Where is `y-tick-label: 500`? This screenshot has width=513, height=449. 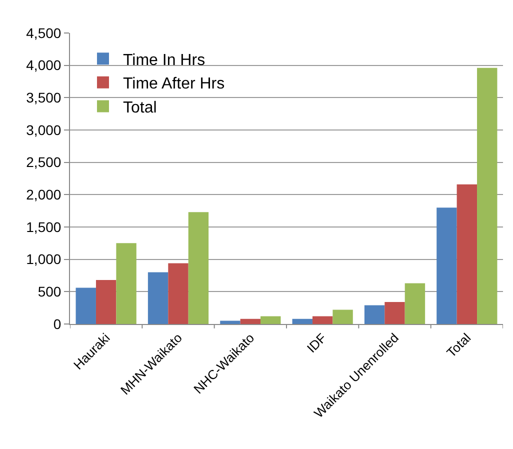
y-tick-label: 500 is located at coordinates (50, 292).